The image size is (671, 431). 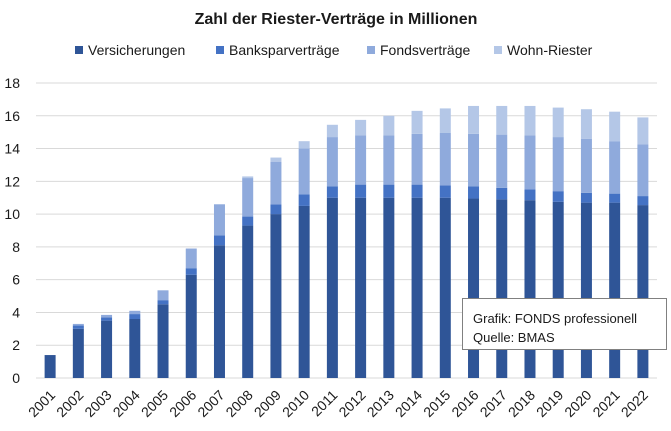 What do you see at coordinates (97, 403) in the screenshot?
I see `x-tick-label: 2003` at bounding box center [97, 403].